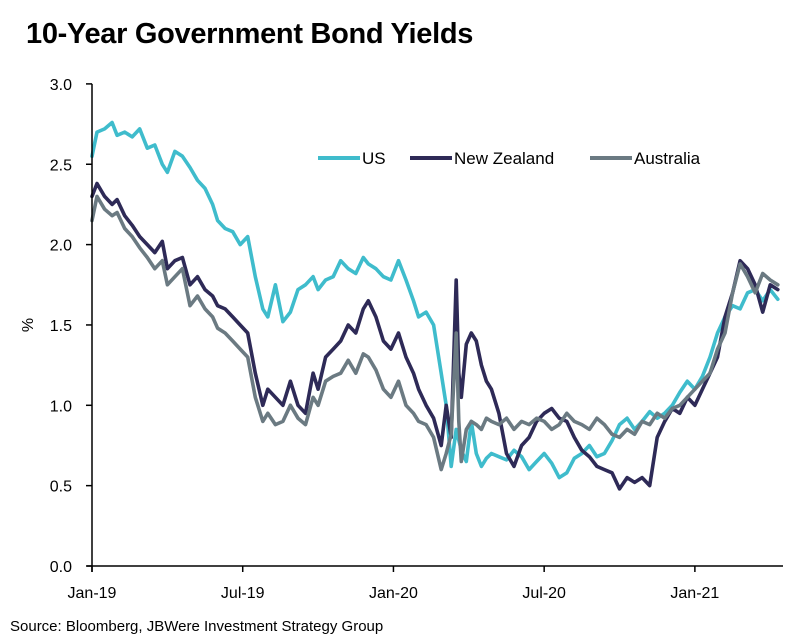 The width and height of the screenshot is (800, 644). Describe the element at coordinates (61, 567) in the screenshot. I see `y-tick-label: 0.0` at that location.